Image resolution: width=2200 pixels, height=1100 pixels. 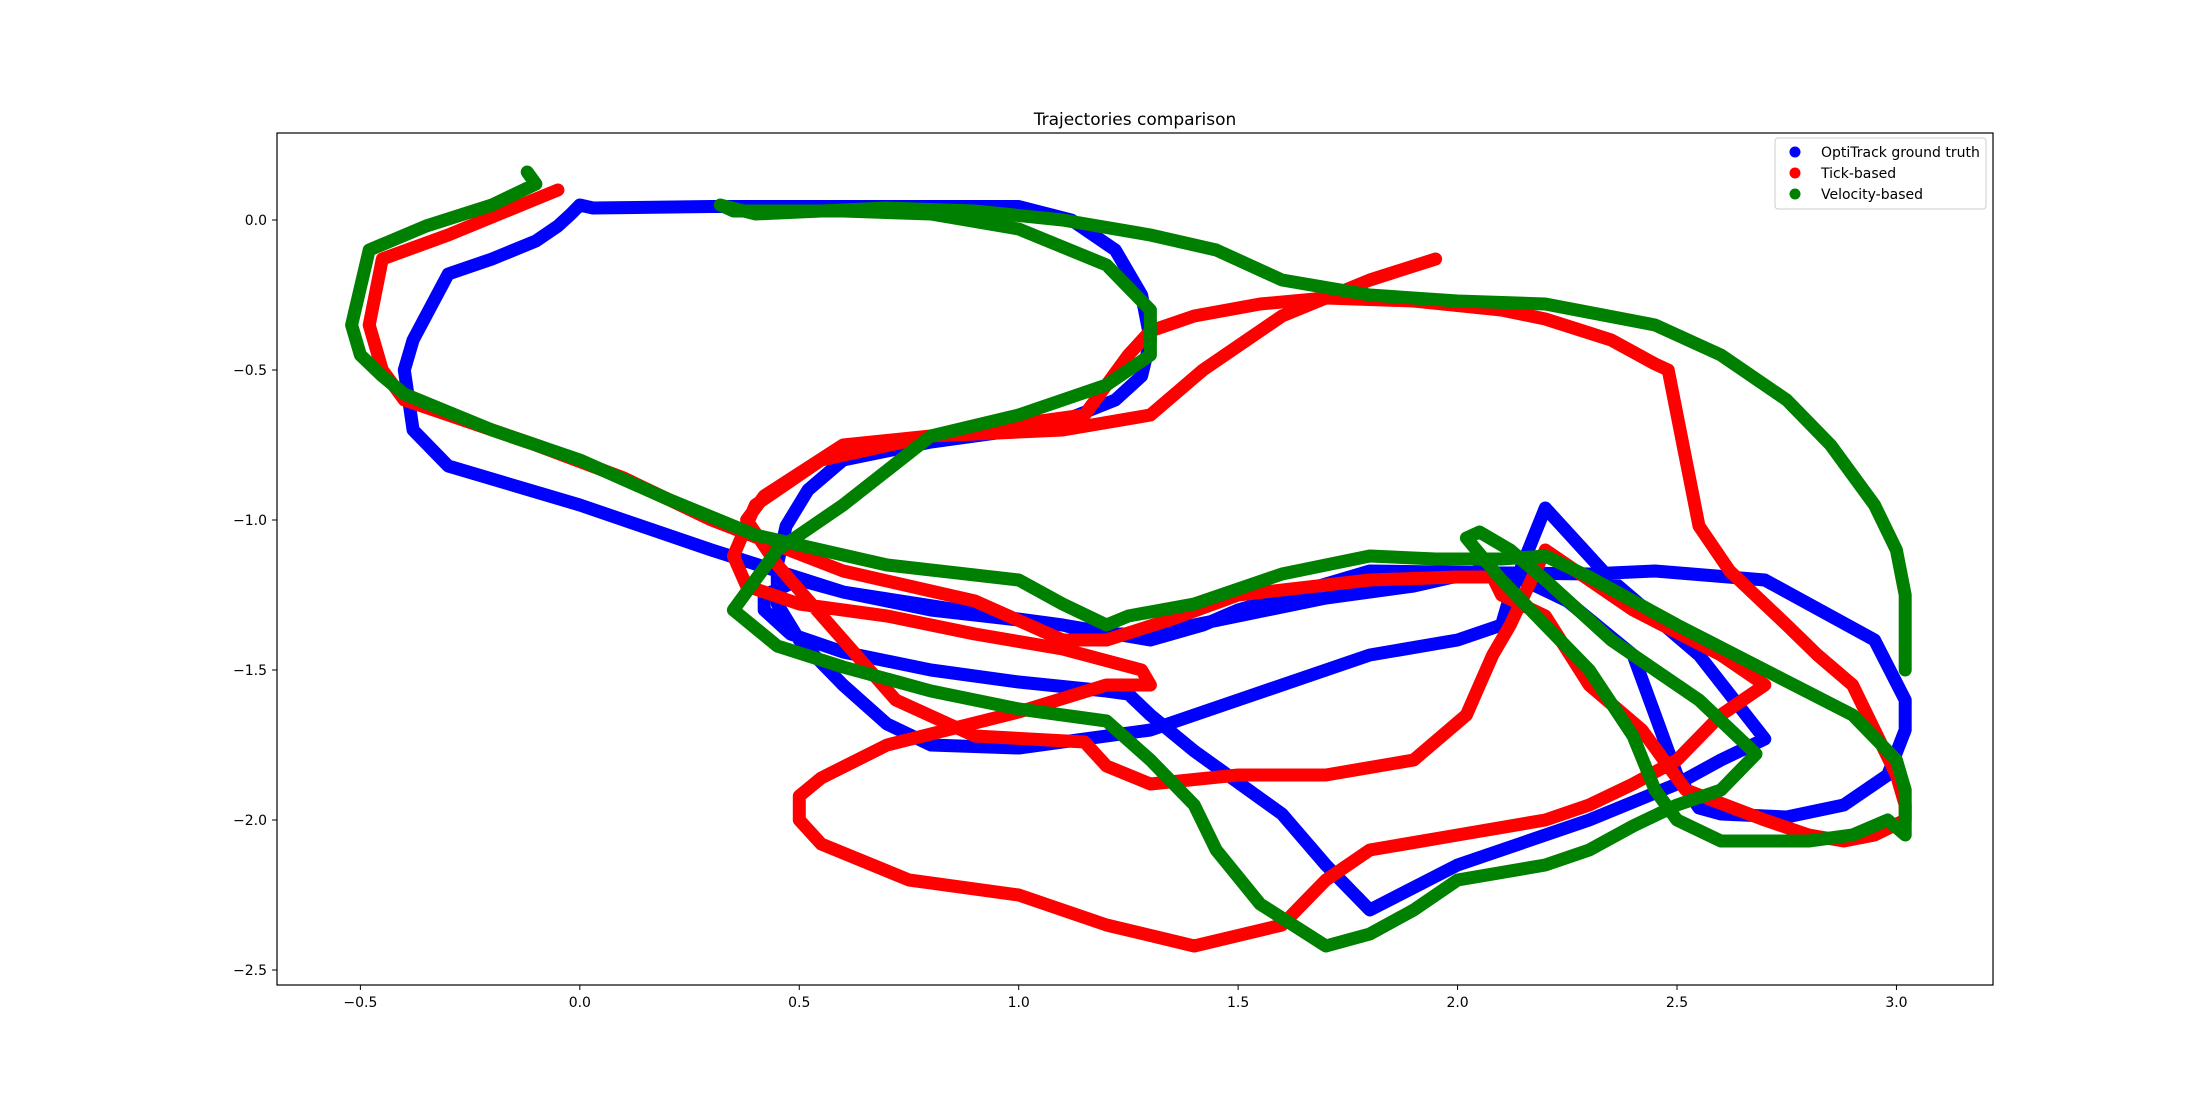 I want to click on legend-label-tick-based: Tick-based, so click(x=1858, y=174).